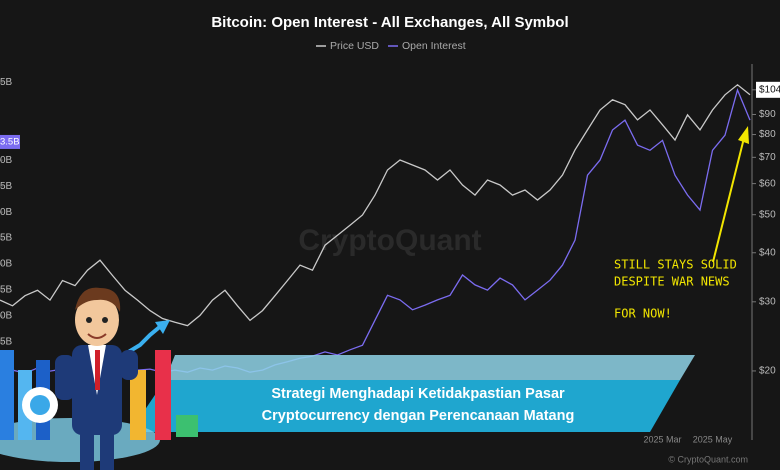  Describe the element at coordinates (767, 134) in the screenshot. I see `y2-tick-label: $80` at that location.